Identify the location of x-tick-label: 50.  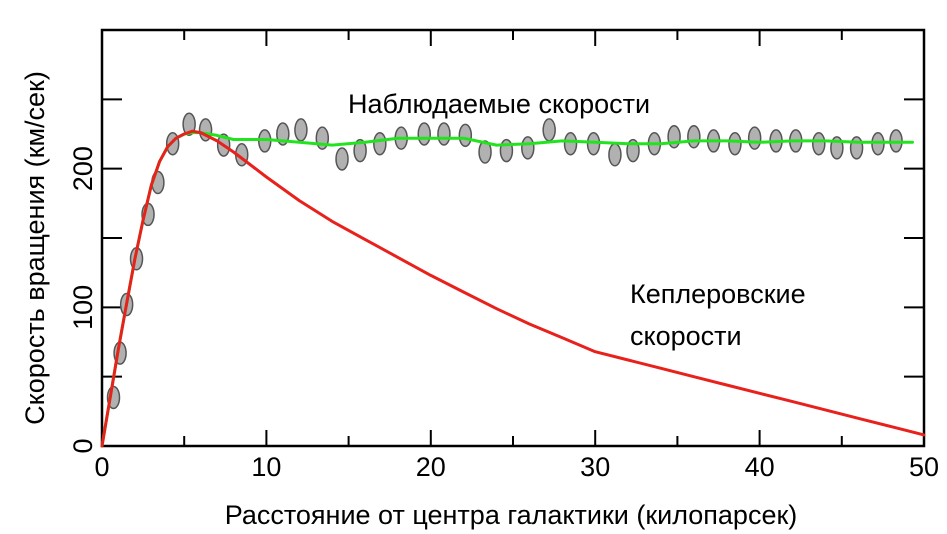
(924, 467).